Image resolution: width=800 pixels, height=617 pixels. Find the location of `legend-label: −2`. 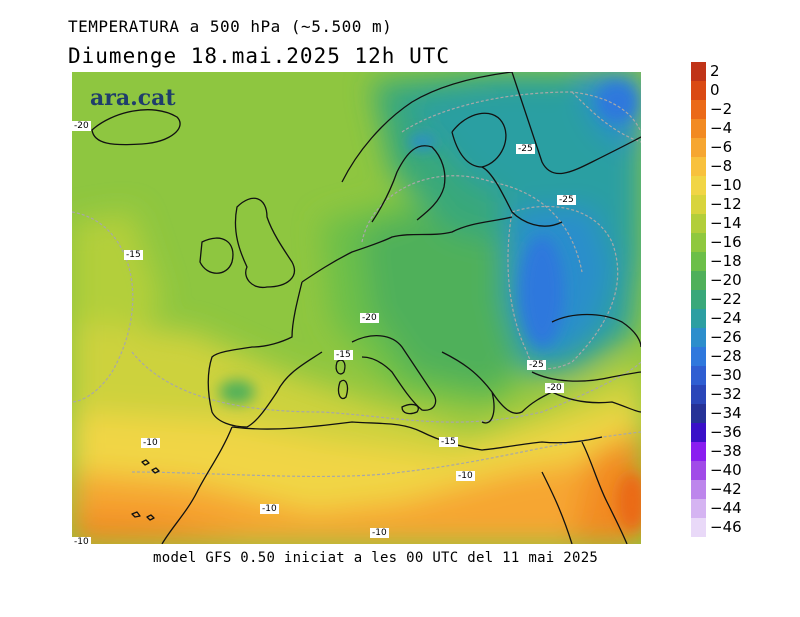

legend-label: −2 is located at coordinates (721, 109).